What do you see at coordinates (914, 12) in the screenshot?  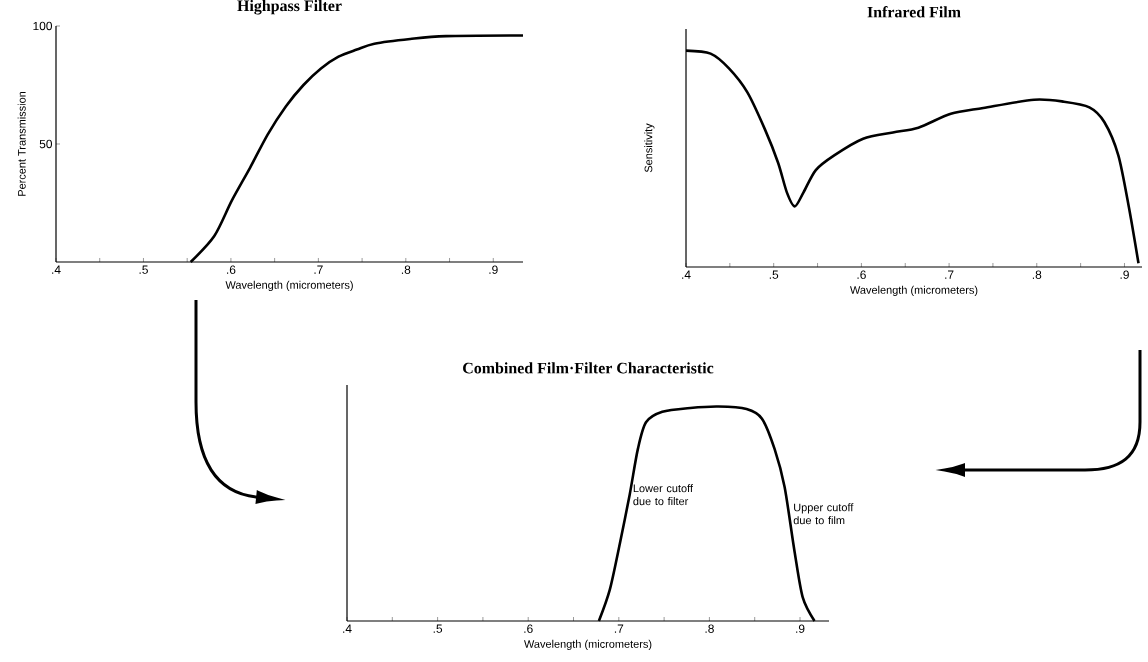 I see `chart-title: Infrared Film` at bounding box center [914, 12].